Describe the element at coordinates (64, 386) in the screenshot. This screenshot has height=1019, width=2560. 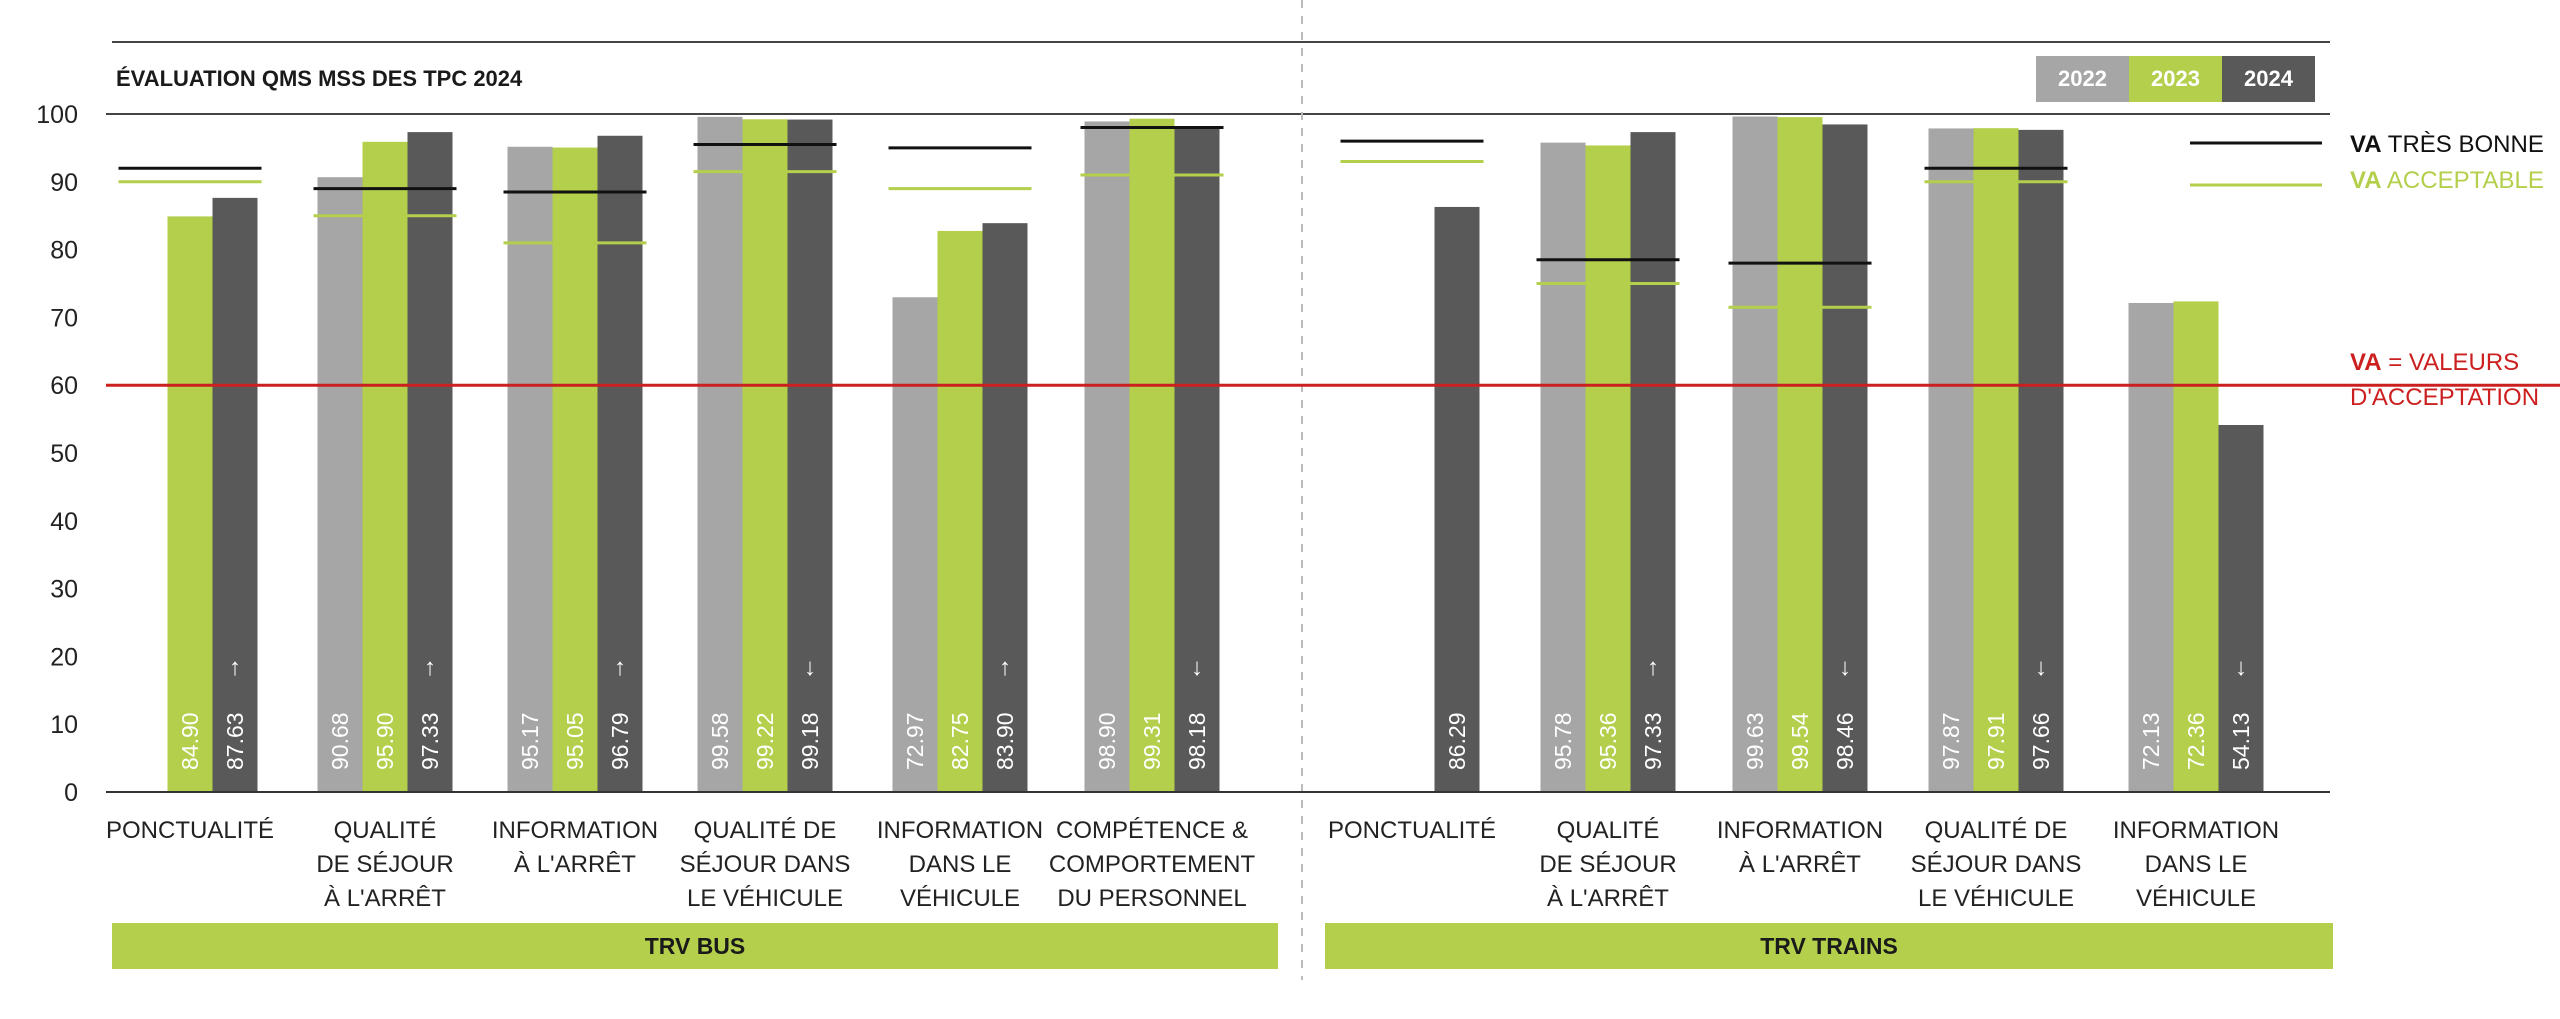
I see `y-tick-label-60: 60` at that location.